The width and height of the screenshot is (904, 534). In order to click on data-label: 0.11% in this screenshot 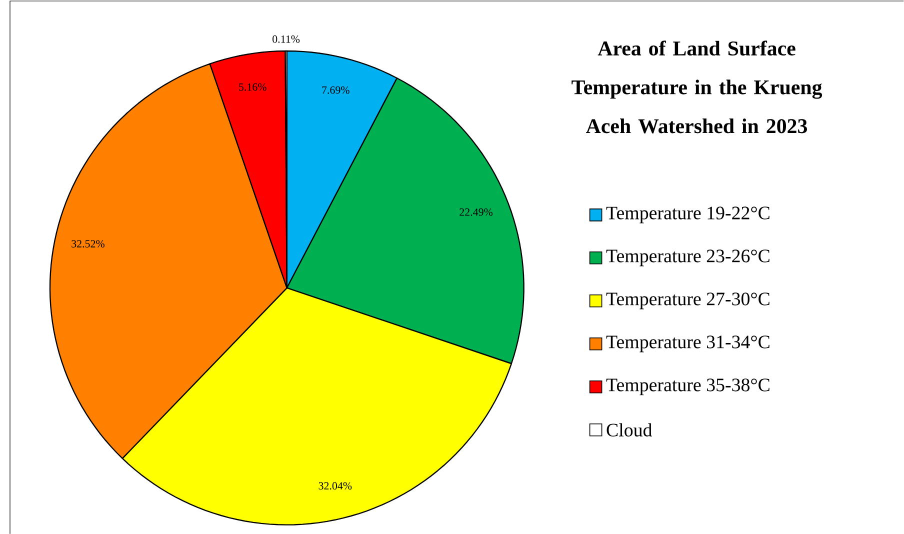, I will do `click(286, 39)`.